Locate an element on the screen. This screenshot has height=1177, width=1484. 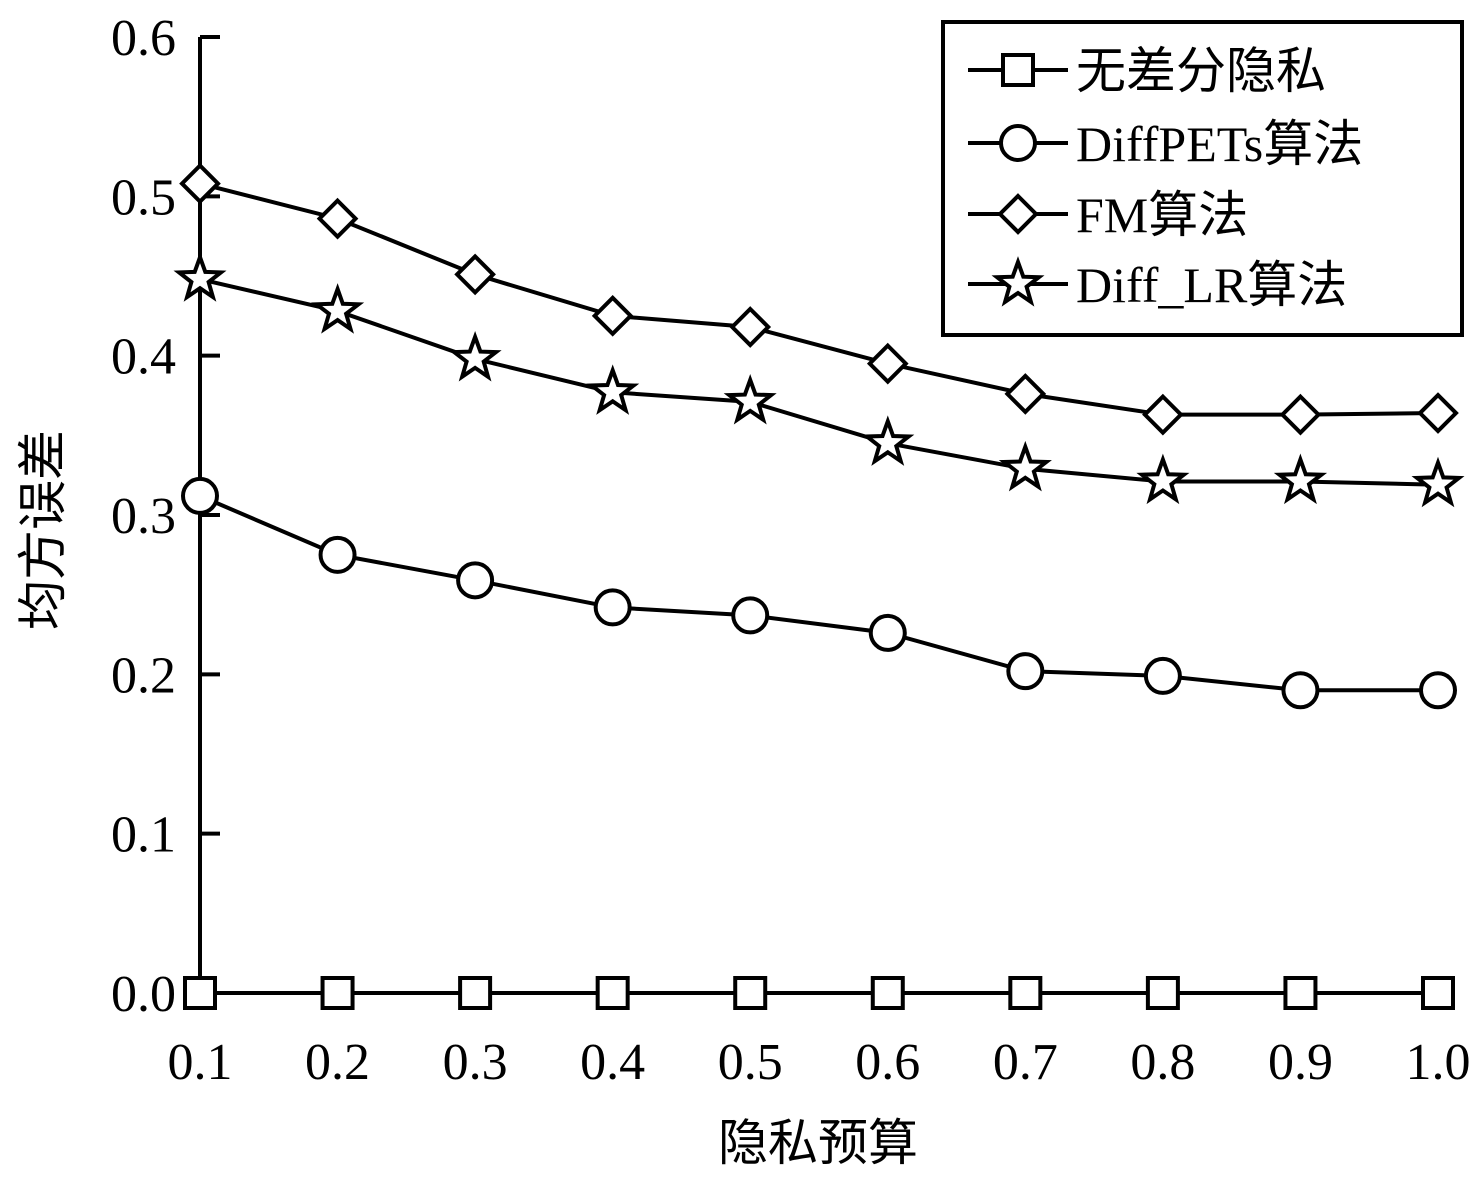
legend-marker-star is located at coordinates (1018, 281).